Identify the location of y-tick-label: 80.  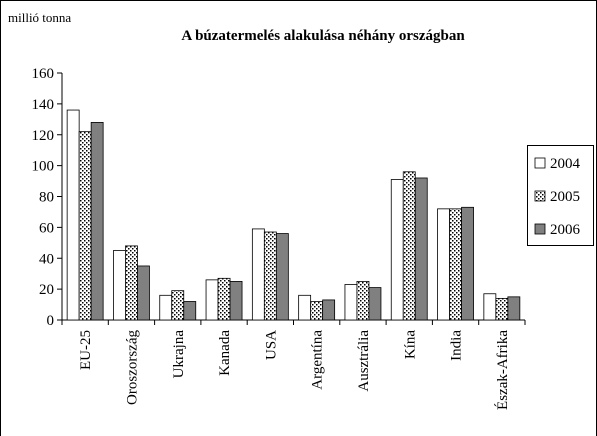
(46, 198).